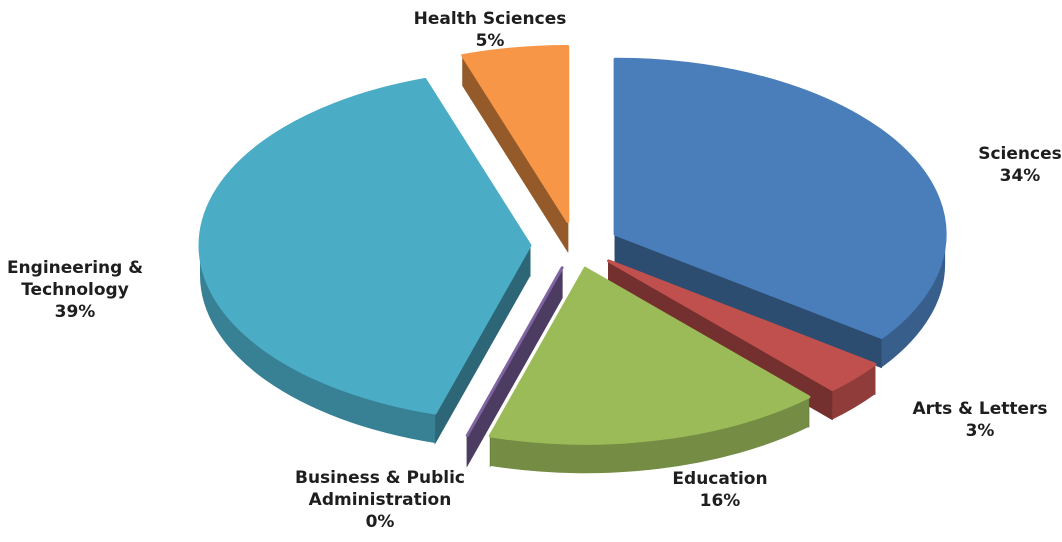  I want to click on value-label: 5%, so click(490, 41).